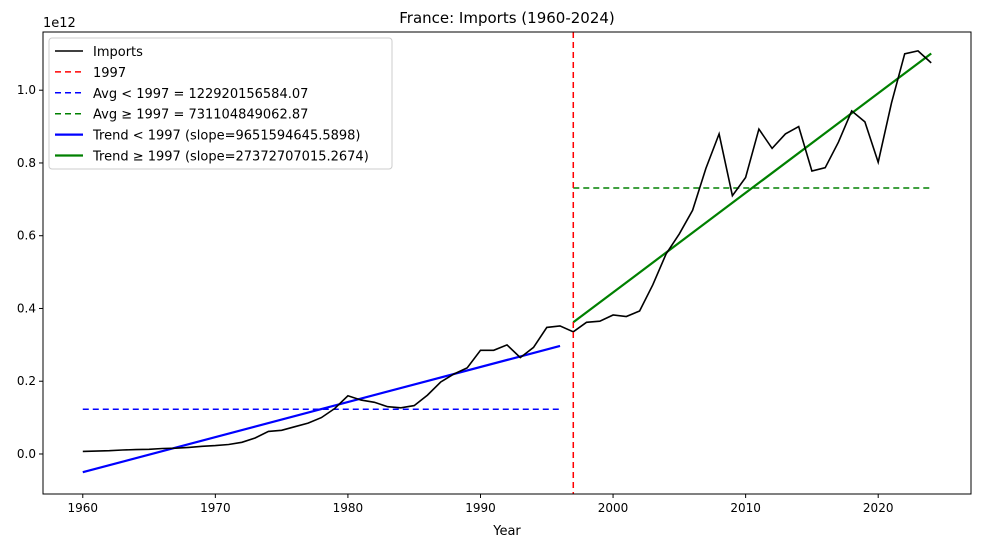 This screenshot has width=981, height=547. What do you see at coordinates (26, 308) in the screenshot?
I see `y-tick-label: 0.4` at bounding box center [26, 308].